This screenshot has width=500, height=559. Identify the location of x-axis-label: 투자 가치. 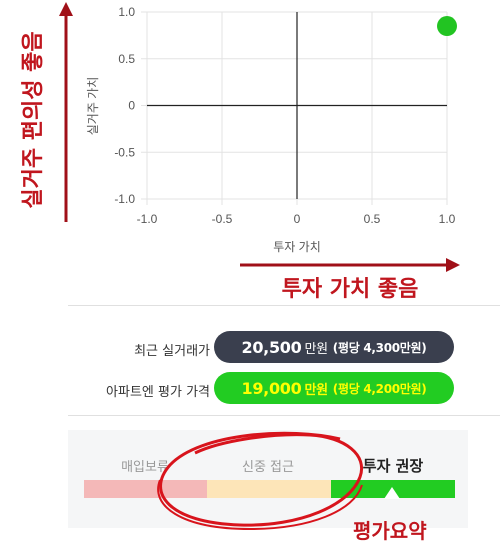
(297, 247).